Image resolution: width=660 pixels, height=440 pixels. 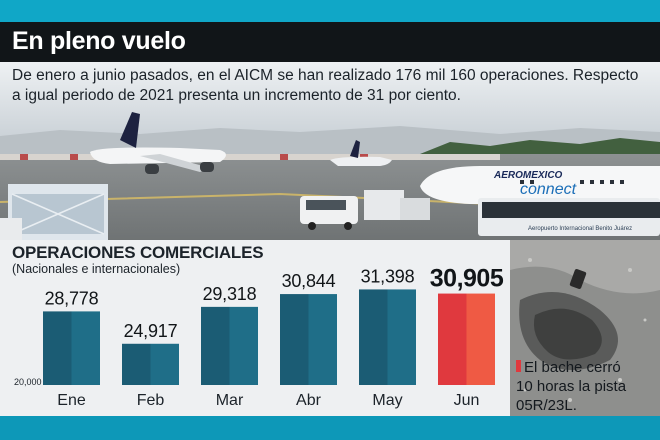 What do you see at coordinates (230, 400) in the screenshot?
I see `tick-label-mar: Mar` at bounding box center [230, 400].